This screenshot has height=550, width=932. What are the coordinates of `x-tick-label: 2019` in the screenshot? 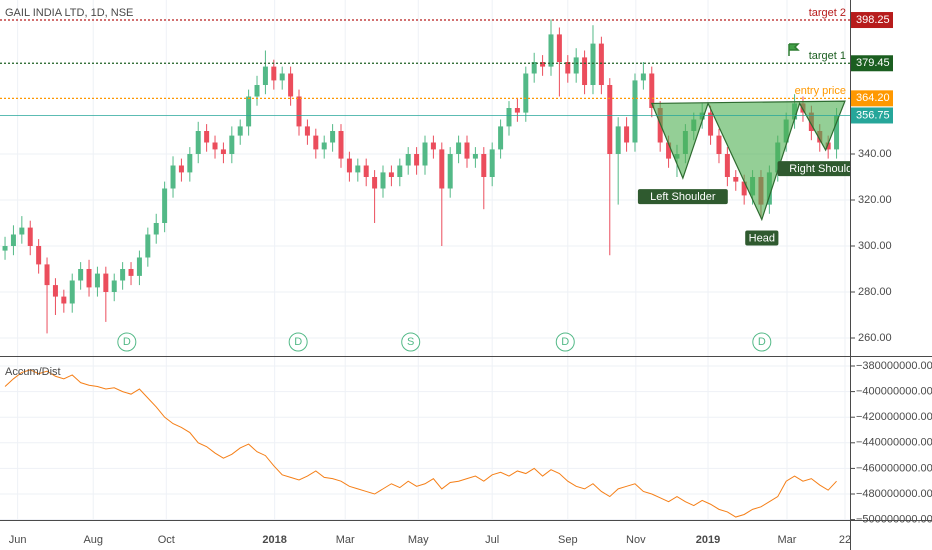 It's located at (708, 540).